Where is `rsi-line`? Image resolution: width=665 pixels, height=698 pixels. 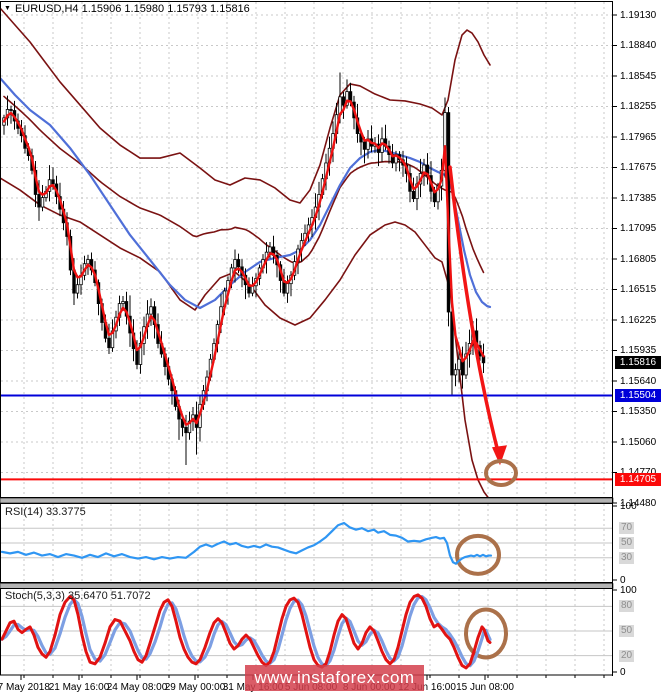 rsi-line is located at coordinates (246, 543).